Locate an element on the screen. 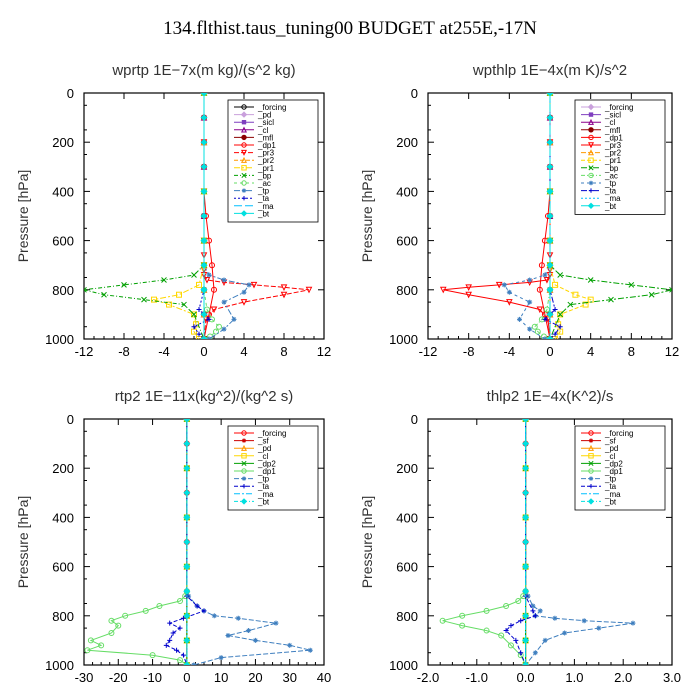  legend-label: _dp2 is located at coordinates (613, 463).